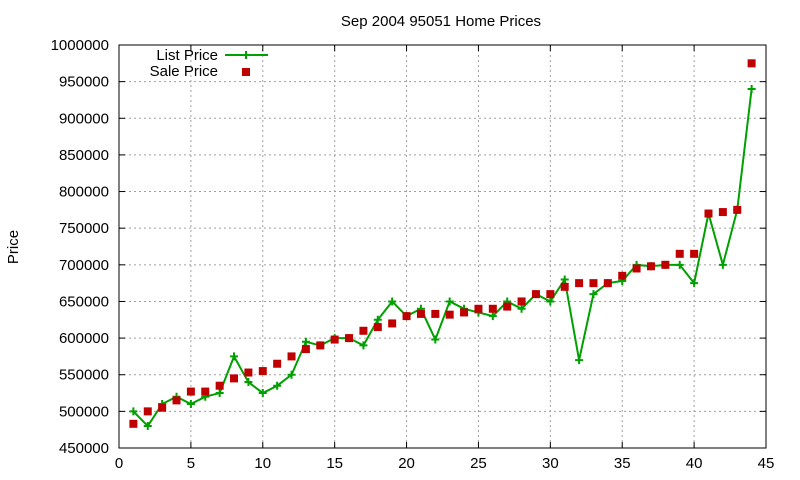 Image resolution: width=800 pixels, height=480 pixels. I want to click on x-tick-label: 40, so click(694, 463).